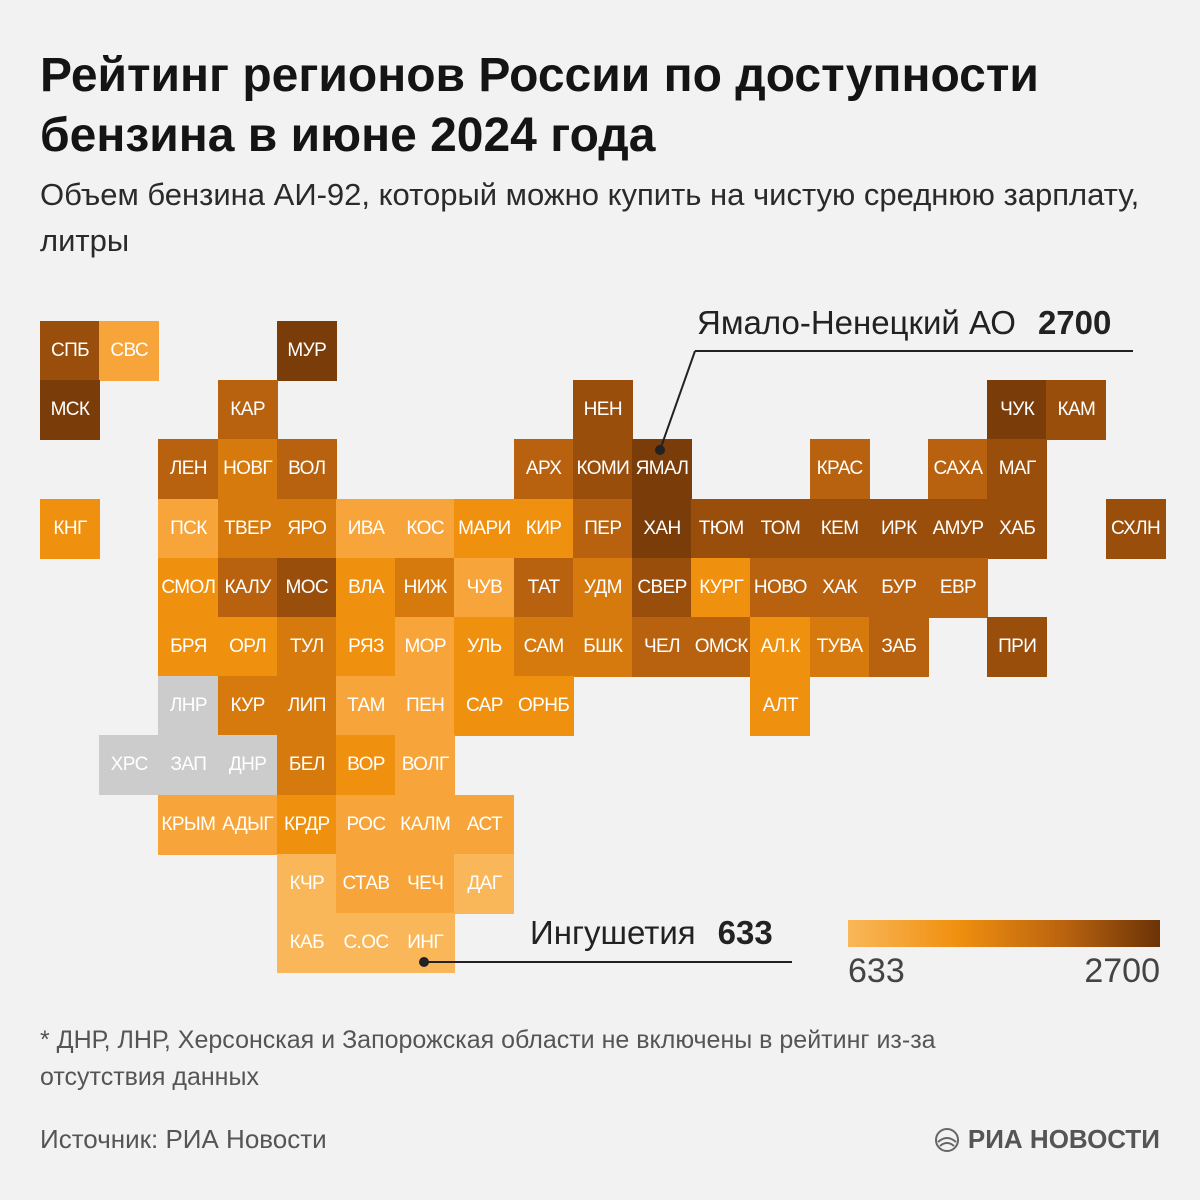 Image resolution: width=1200 pixels, height=1200 pixels. I want to click on region-tile-62: ПРИ, so click(1017, 647).